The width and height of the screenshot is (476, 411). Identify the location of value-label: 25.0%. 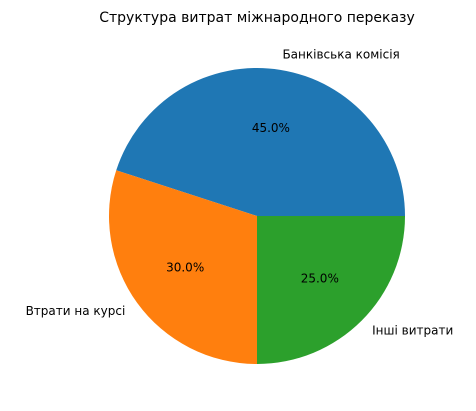
(320, 278).